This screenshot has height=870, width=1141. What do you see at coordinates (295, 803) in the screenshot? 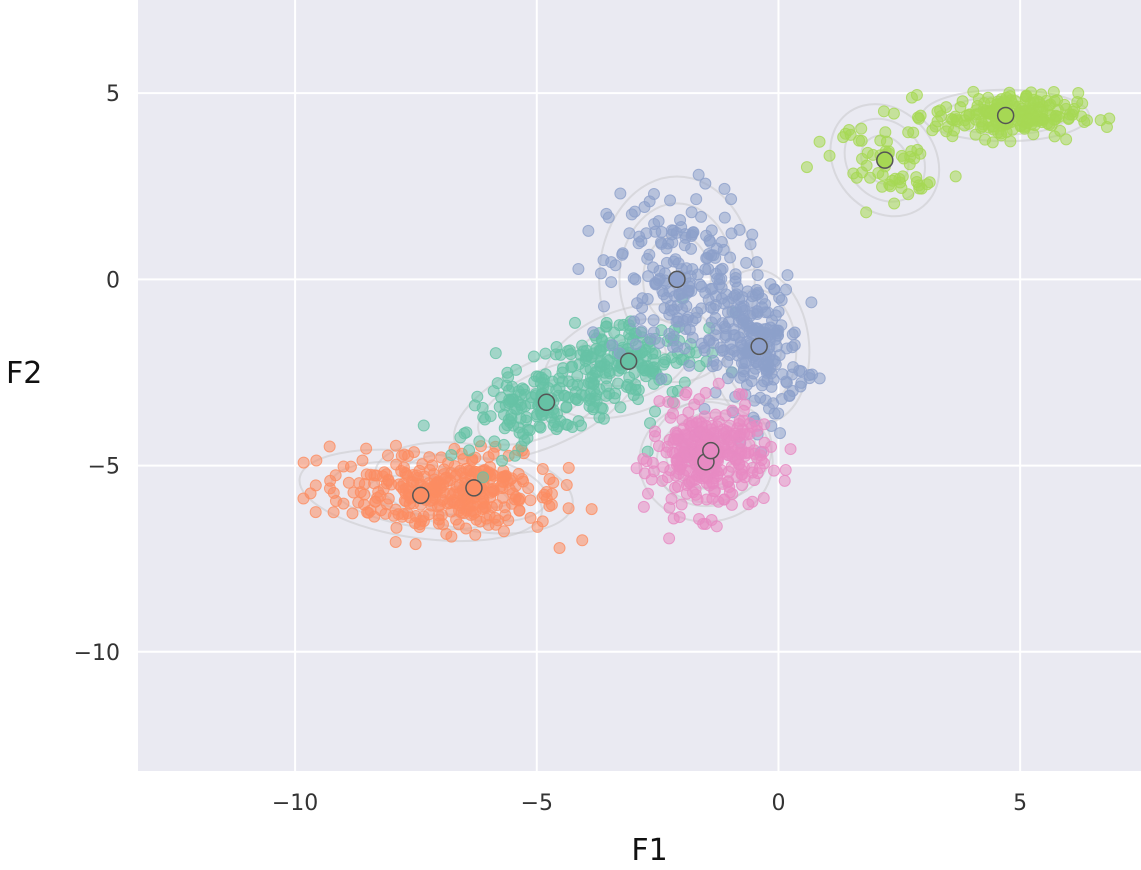
I see `x-tick-label: −10` at bounding box center [295, 803].